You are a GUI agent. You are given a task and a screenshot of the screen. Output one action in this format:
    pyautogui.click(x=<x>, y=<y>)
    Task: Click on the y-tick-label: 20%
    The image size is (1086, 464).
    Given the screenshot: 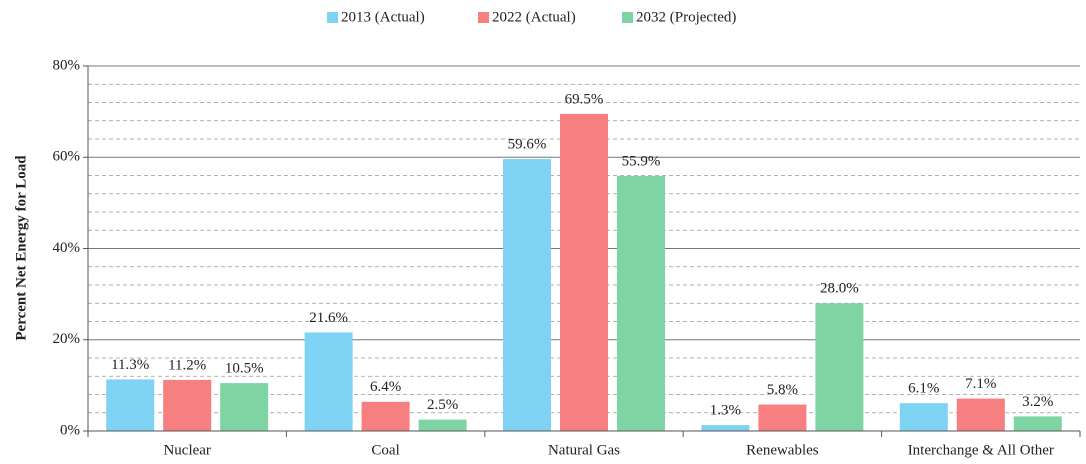 What is the action you would take?
    pyautogui.click(x=67, y=339)
    